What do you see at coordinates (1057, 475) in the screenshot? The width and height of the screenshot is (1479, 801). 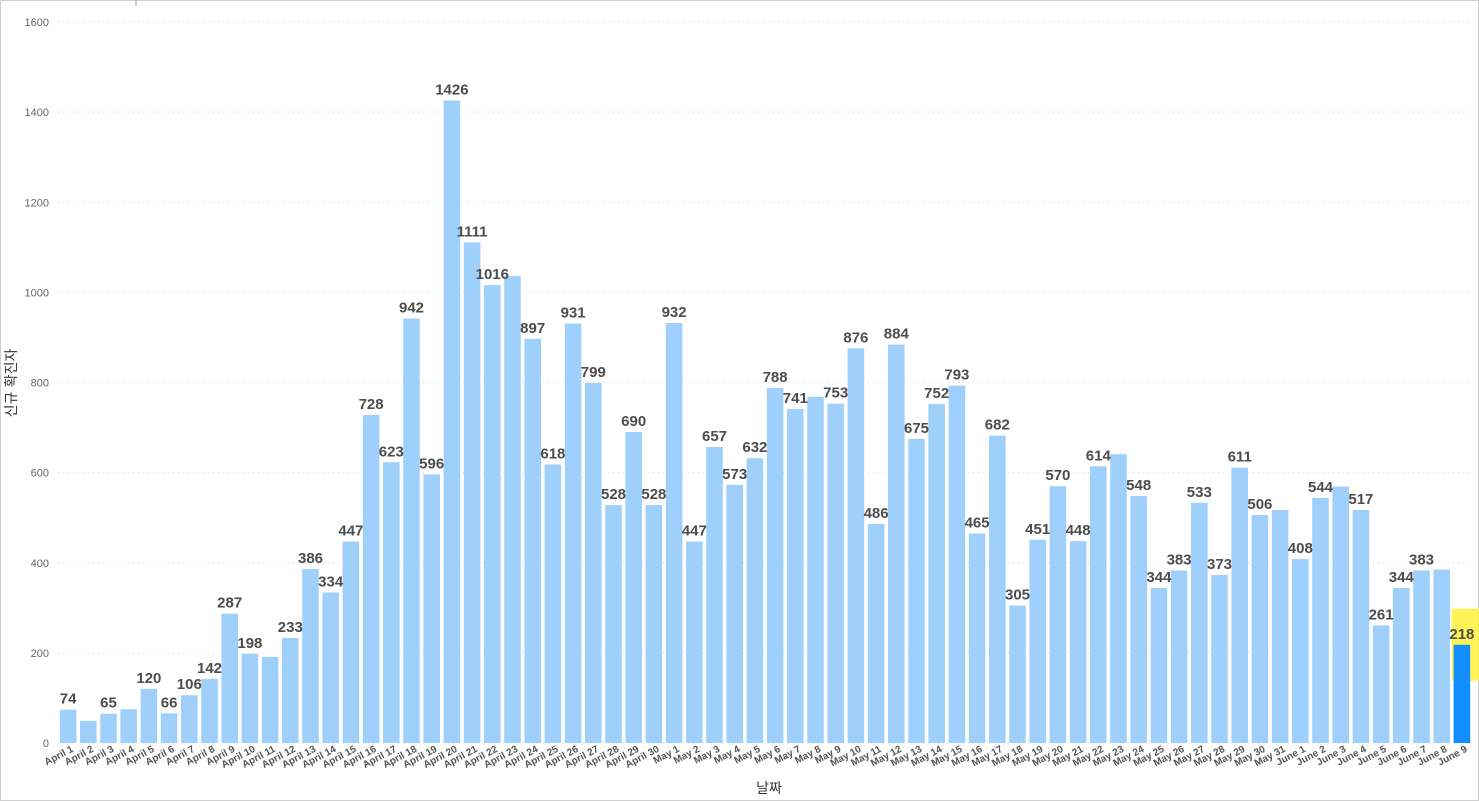 I see `data-label: 570` at bounding box center [1057, 475].